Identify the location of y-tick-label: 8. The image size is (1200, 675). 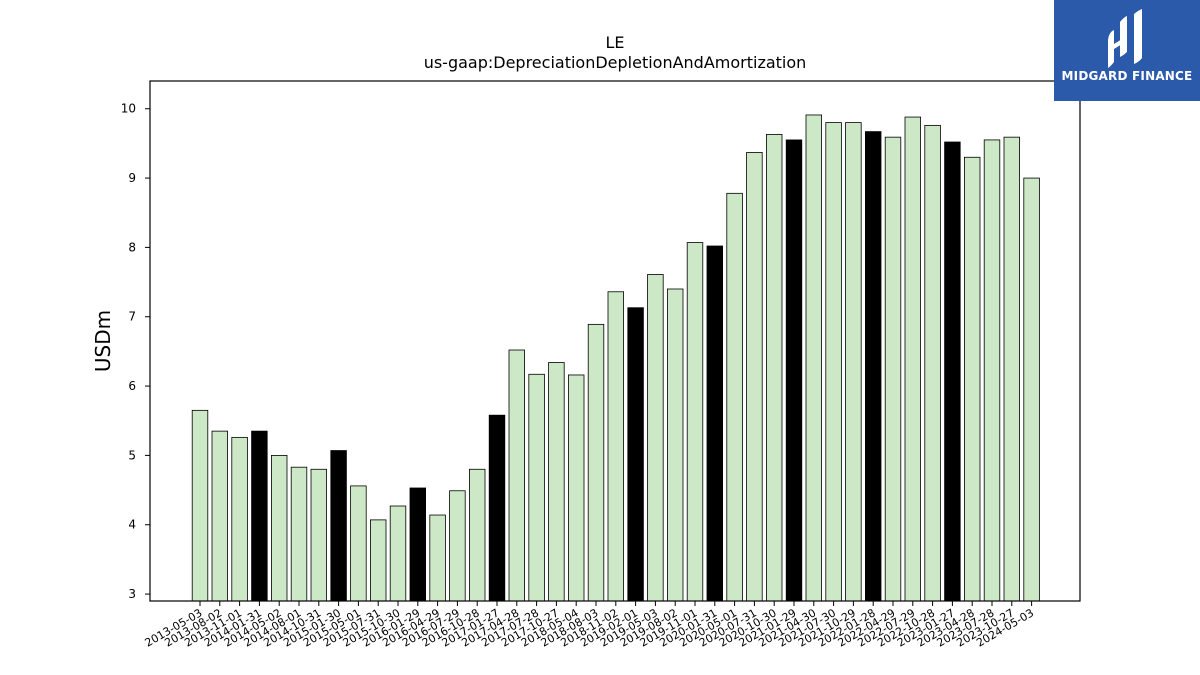
(132, 247).